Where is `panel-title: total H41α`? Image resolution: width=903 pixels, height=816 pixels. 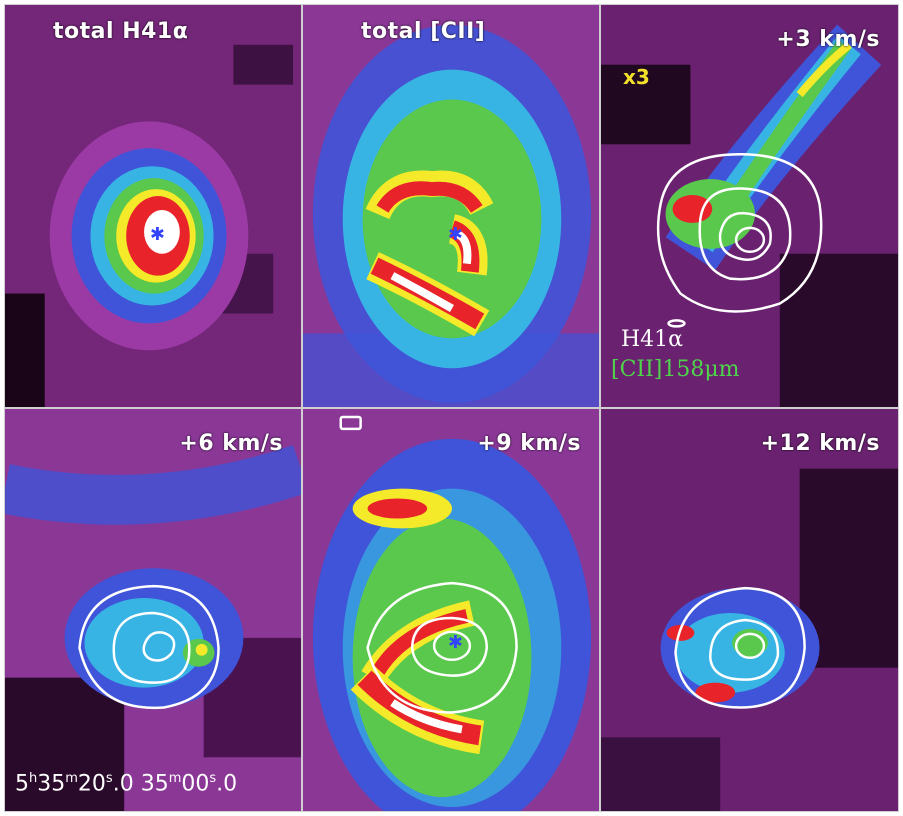
panel-title: total H41α is located at coordinates (121, 31).